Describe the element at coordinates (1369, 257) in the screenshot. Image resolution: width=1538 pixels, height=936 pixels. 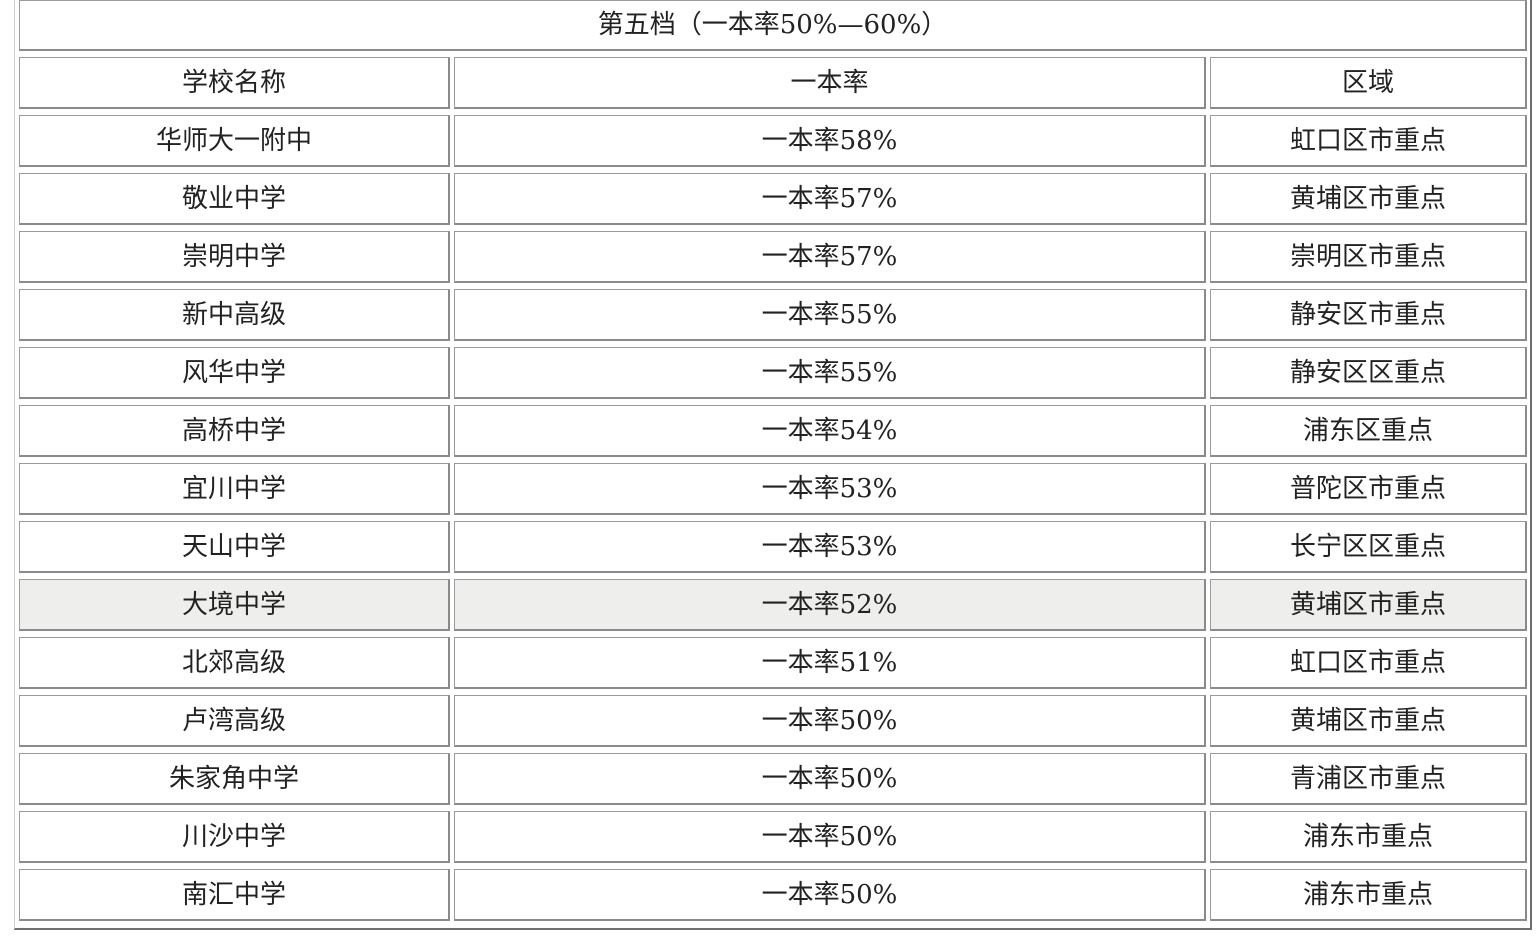
I see `cell-district: 崇明区市重点` at that location.